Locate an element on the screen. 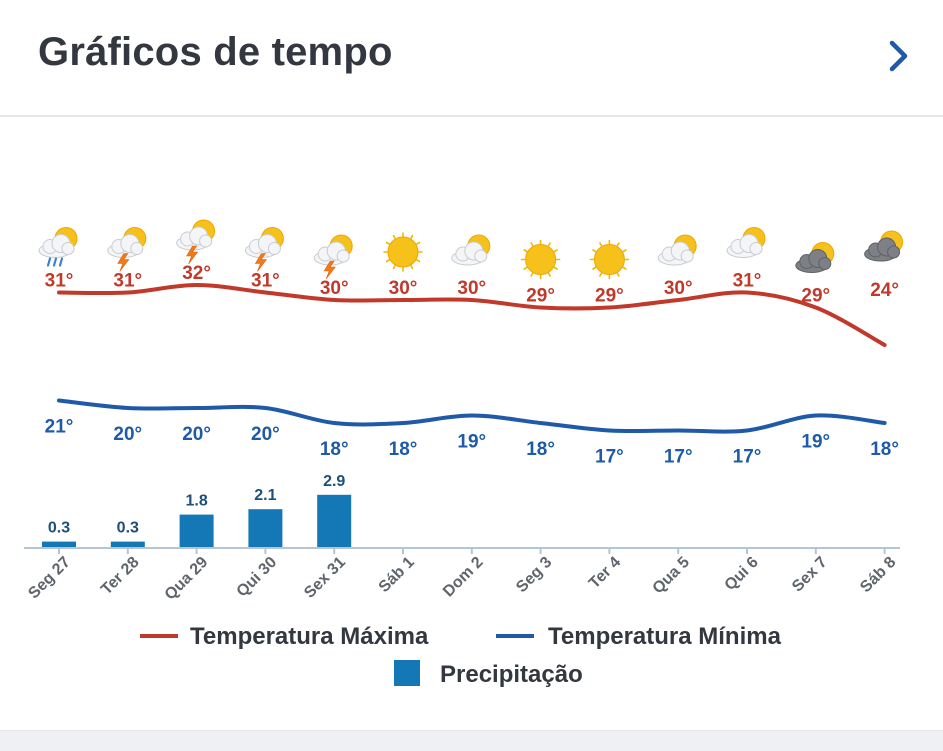 Image resolution: width=943 pixels, height=751 pixels. precip-label: 1.8 is located at coordinates (196, 501).